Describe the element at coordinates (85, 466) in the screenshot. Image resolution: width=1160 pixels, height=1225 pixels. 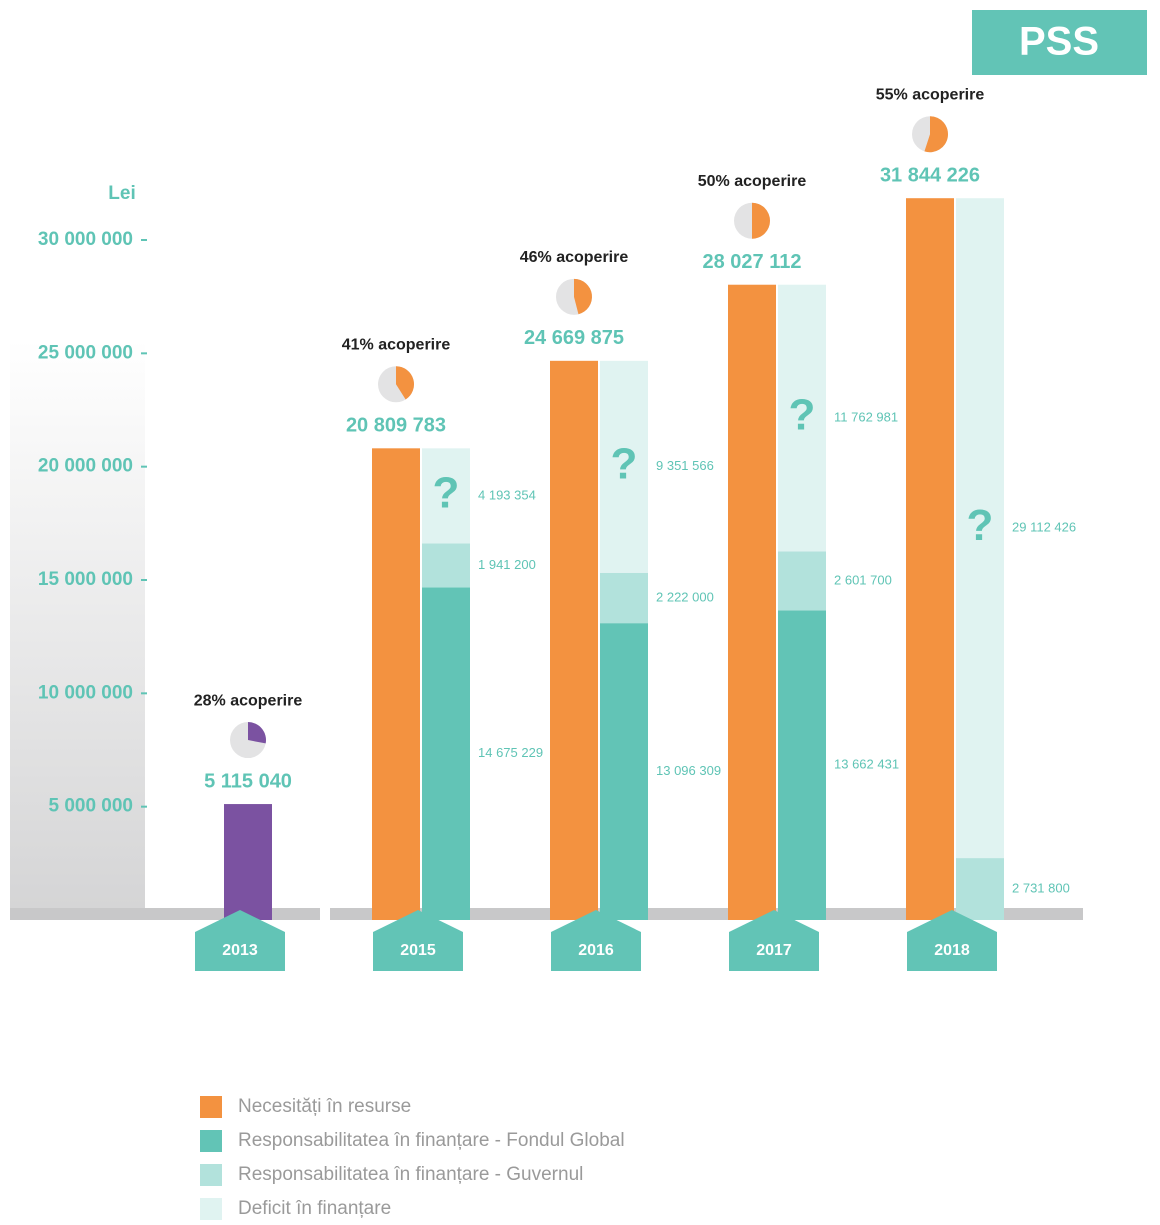
I see `y-tick-label: 20 000 000` at that location.